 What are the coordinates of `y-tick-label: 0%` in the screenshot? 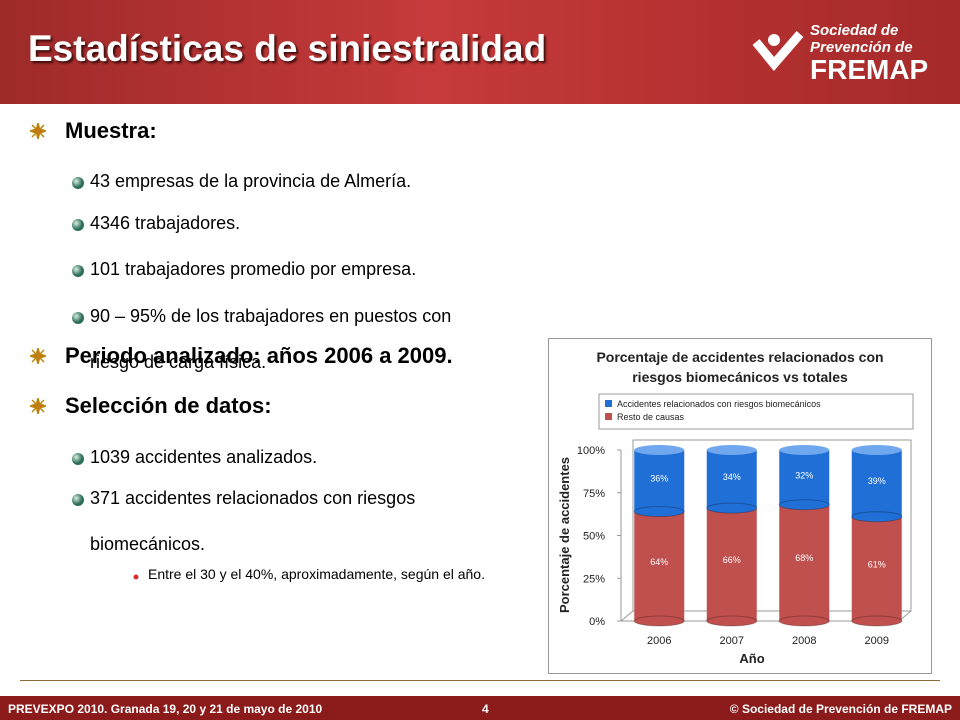 It's located at (597, 622).